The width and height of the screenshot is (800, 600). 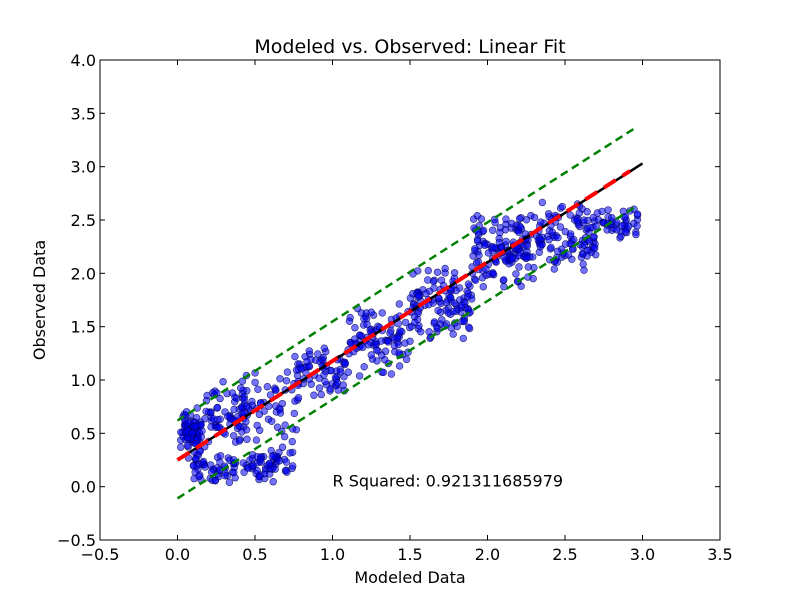 I want to click on r-squared-annotation: R Squared: 0.921311685979, so click(x=448, y=481).